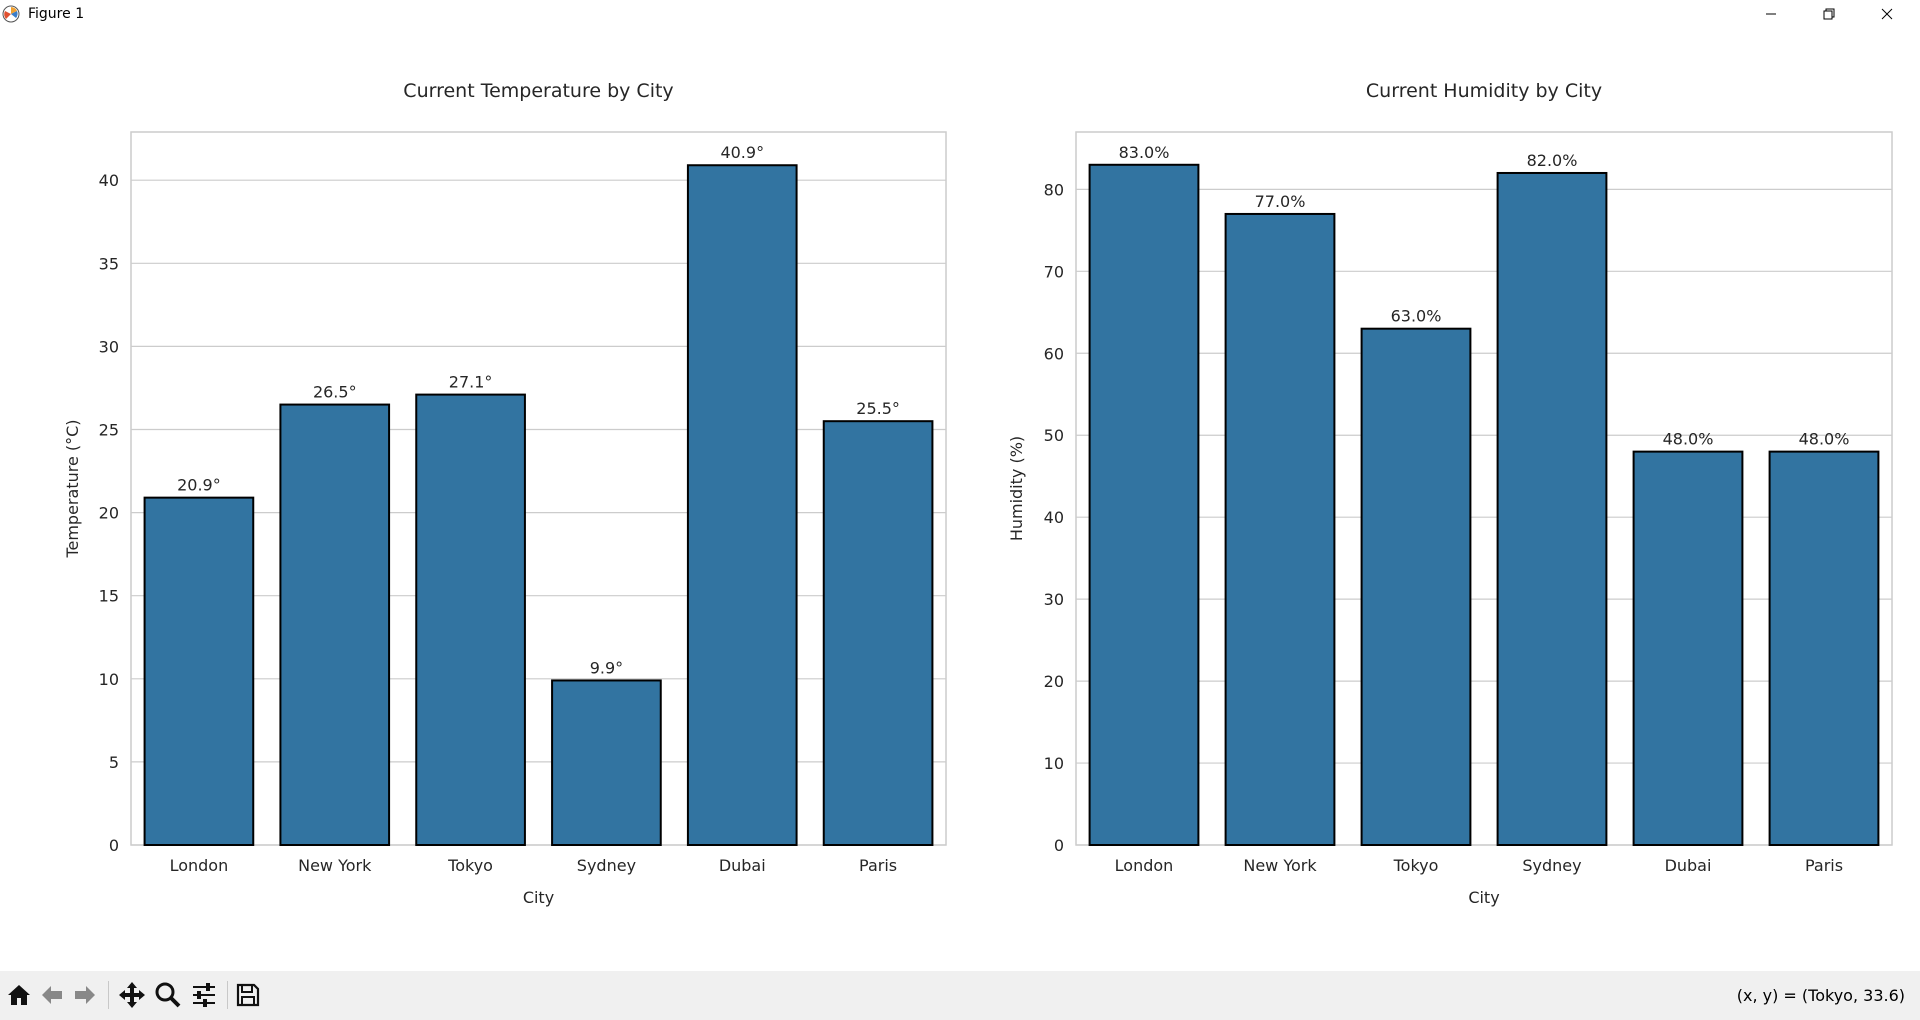 This screenshot has width=1920, height=1020. I want to click on data-label: 77.0%, so click(1280, 201).